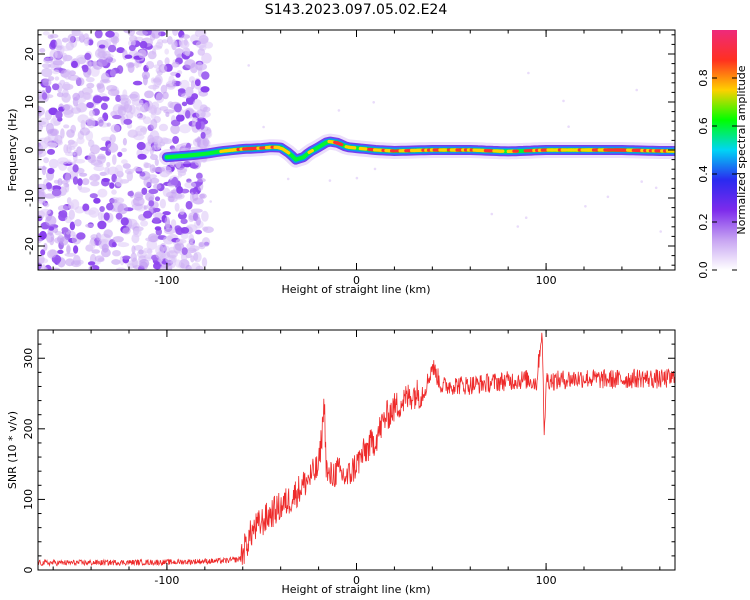 This screenshot has width=750, height=600. What do you see at coordinates (12, 150) in the screenshot?
I see `spectrogram-y-label: Frequency (Hz)` at bounding box center [12, 150].